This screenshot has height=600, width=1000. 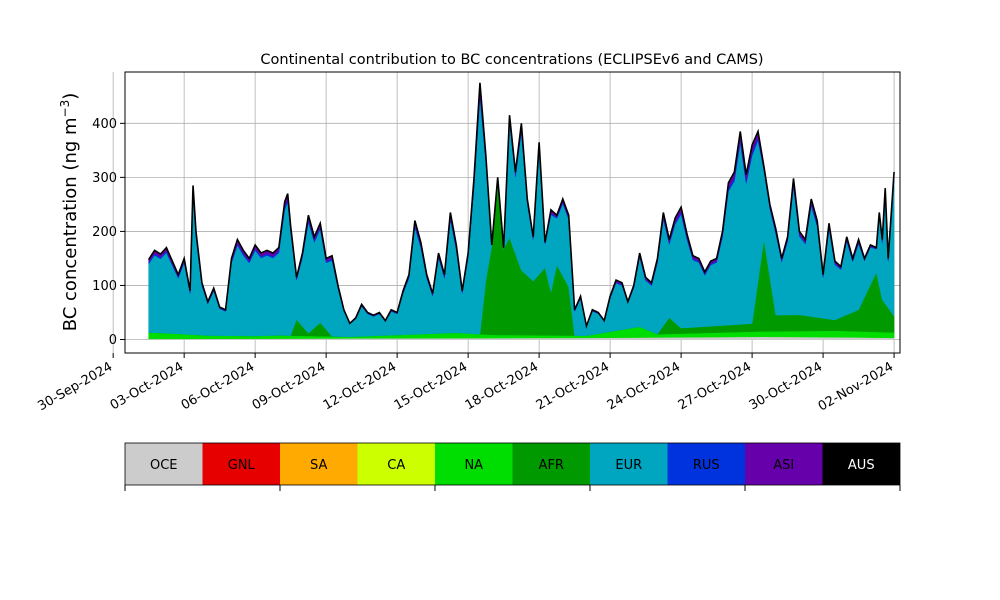 What do you see at coordinates (69, 212) in the screenshot?
I see `y-axis-label: BC concentration (ng m−3)` at bounding box center [69, 212].